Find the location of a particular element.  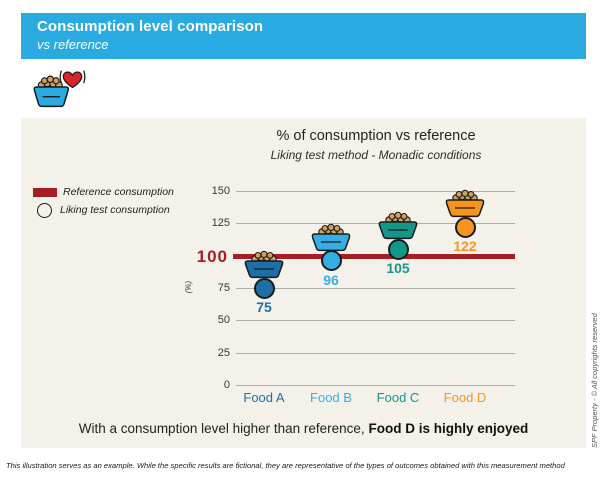

x-axis-label: Food A is located at coordinates (264, 397).